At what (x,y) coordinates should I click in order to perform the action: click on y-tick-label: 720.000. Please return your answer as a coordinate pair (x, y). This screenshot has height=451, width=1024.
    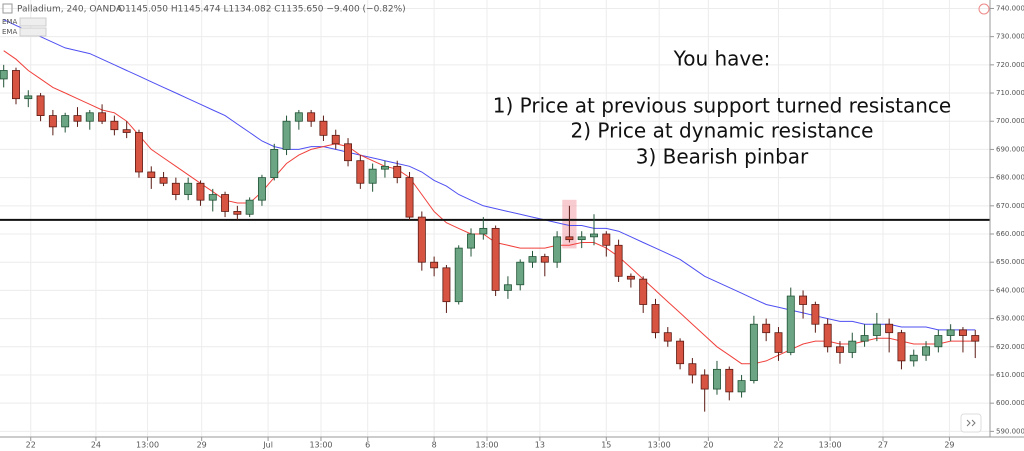
    Looking at the image, I should click on (1010, 65).